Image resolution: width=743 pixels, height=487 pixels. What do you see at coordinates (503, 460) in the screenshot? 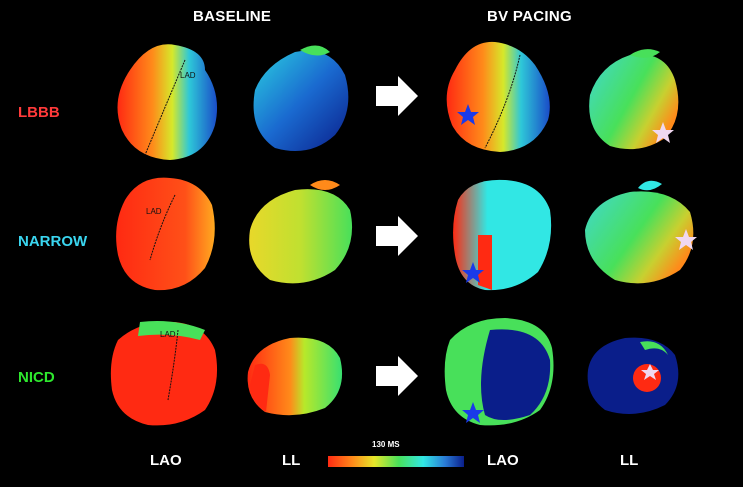
I see `view-label-lao-bv: LAO` at bounding box center [503, 460].